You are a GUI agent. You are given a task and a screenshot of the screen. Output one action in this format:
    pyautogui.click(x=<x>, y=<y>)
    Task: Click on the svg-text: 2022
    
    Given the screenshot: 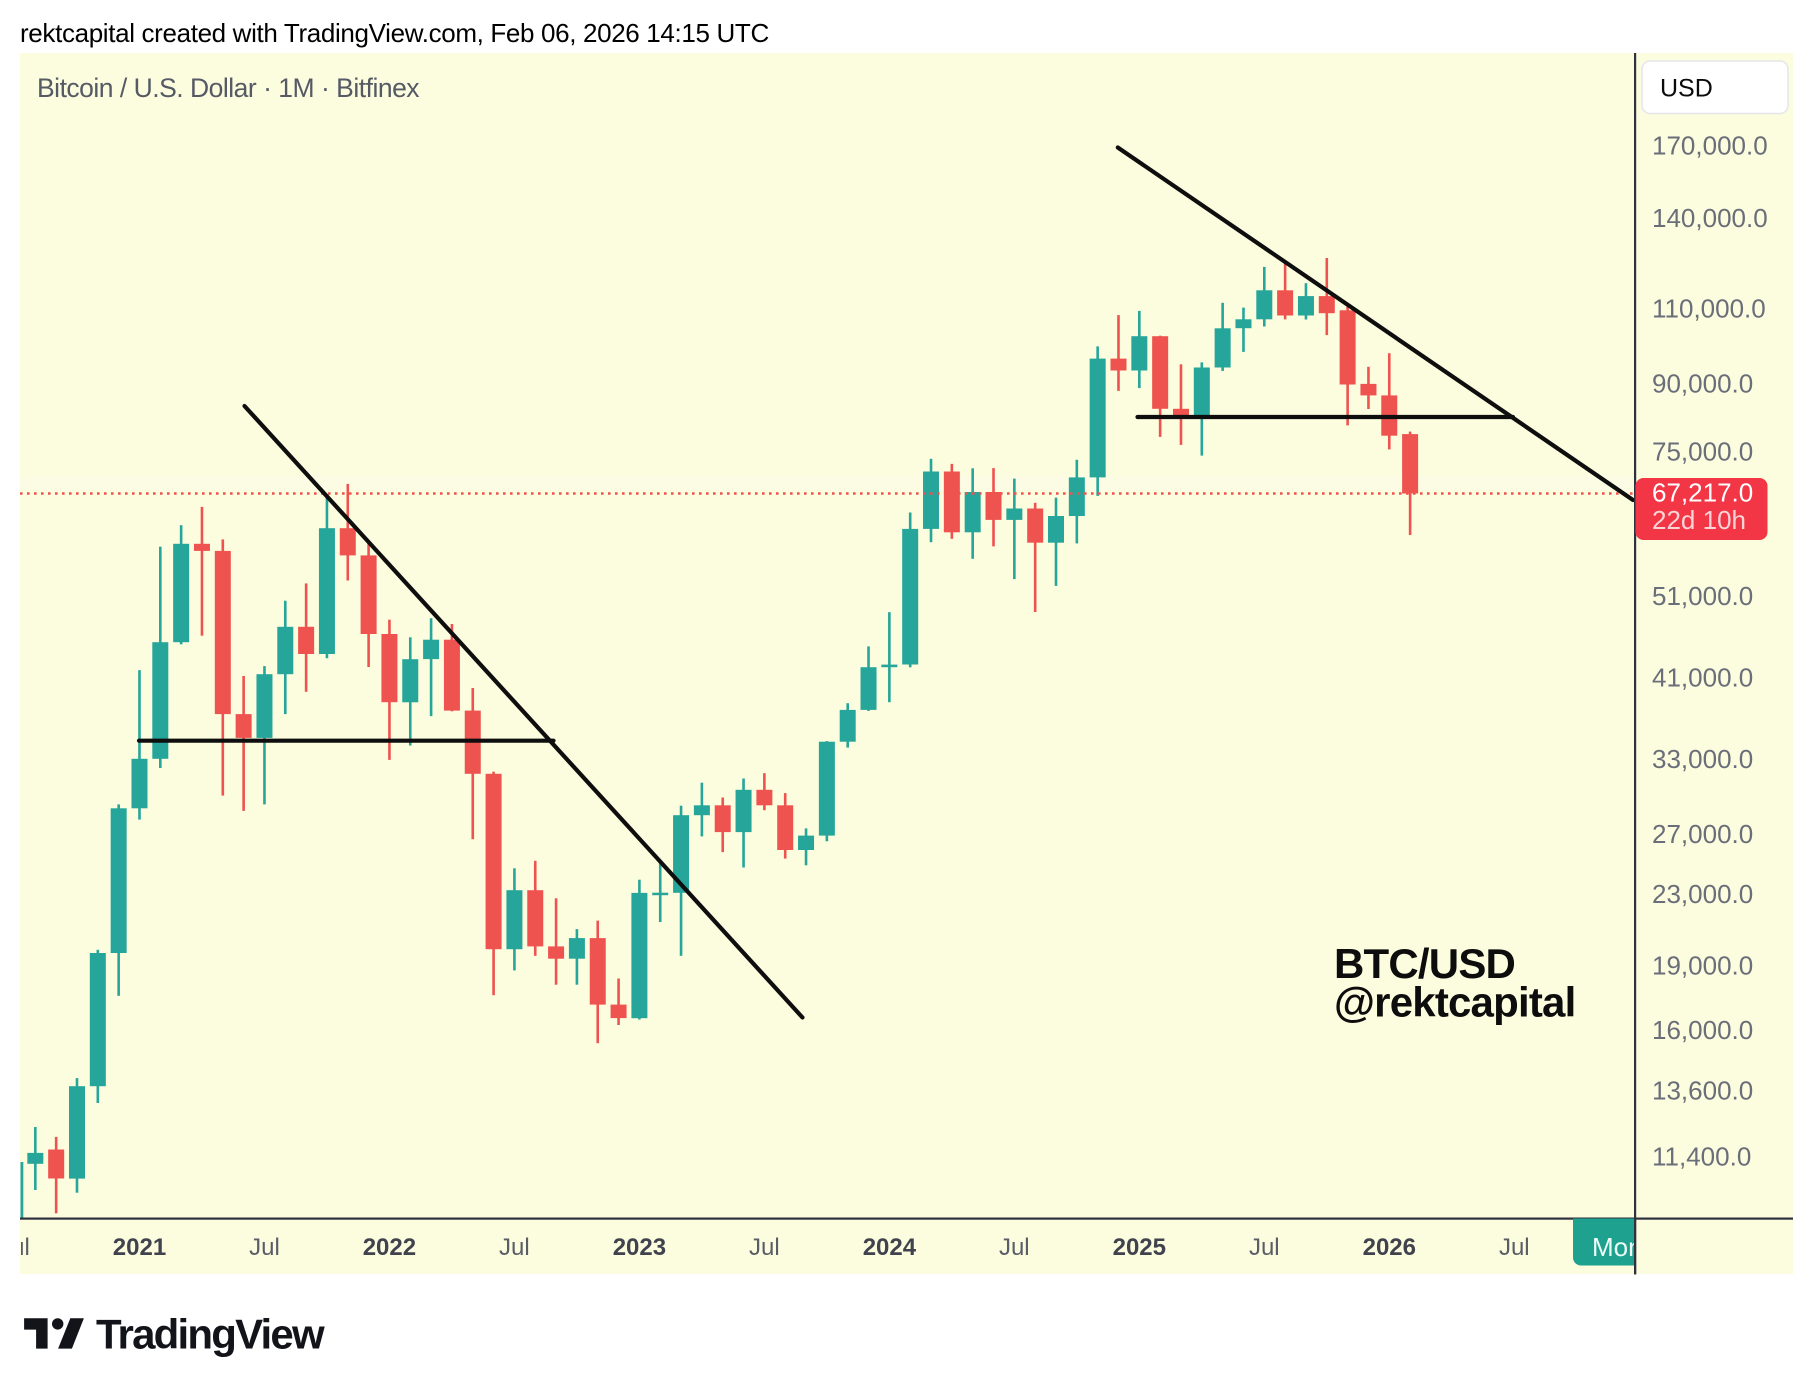 What is the action you would take?
    pyautogui.click(x=389, y=1247)
    